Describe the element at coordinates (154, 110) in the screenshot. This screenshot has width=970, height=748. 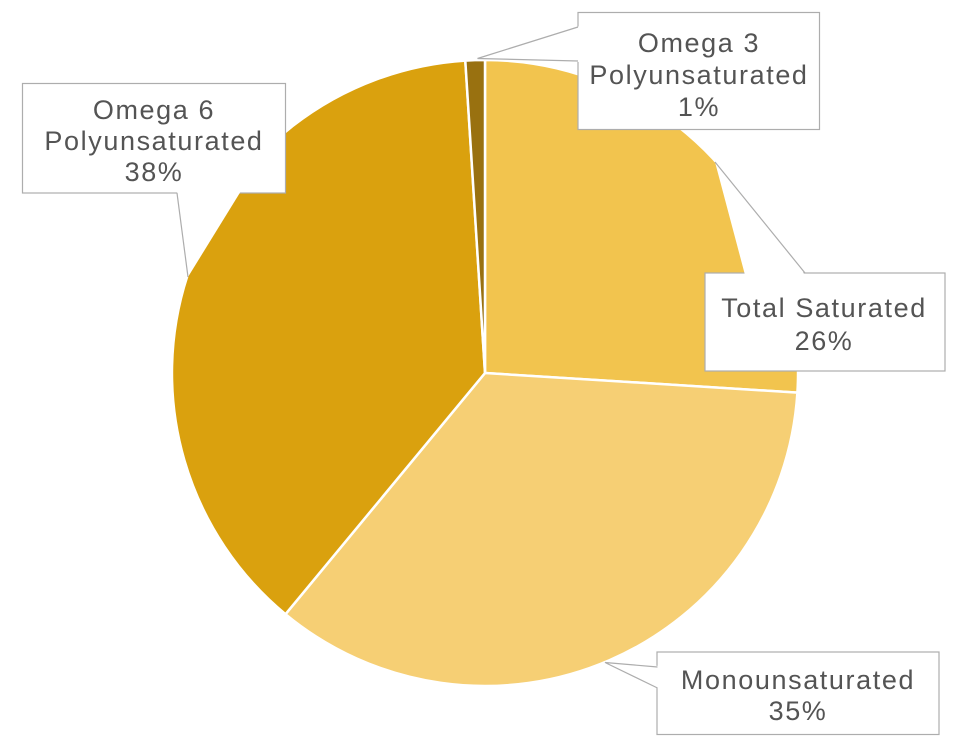
I see `svg-text: Omega 6` at that location.